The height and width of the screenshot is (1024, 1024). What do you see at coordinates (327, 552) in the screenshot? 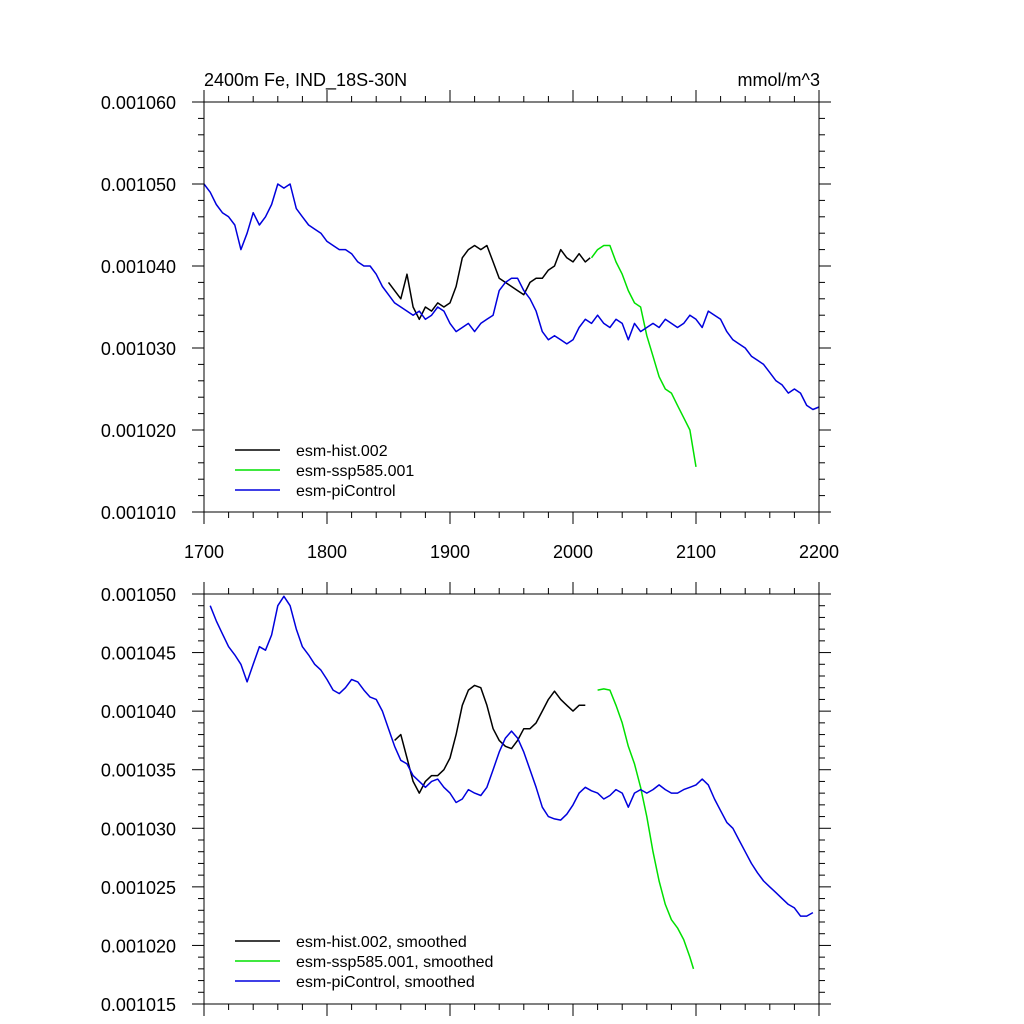
I see `xtick-label: 1800` at bounding box center [327, 552].